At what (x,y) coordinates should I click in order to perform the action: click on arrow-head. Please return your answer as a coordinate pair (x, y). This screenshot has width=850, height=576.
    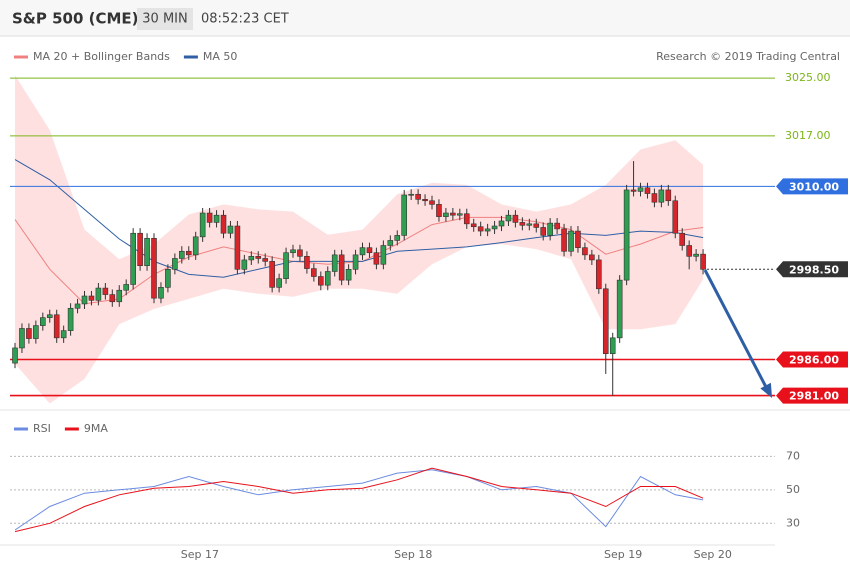
    Looking at the image, I should click on (766, 390).